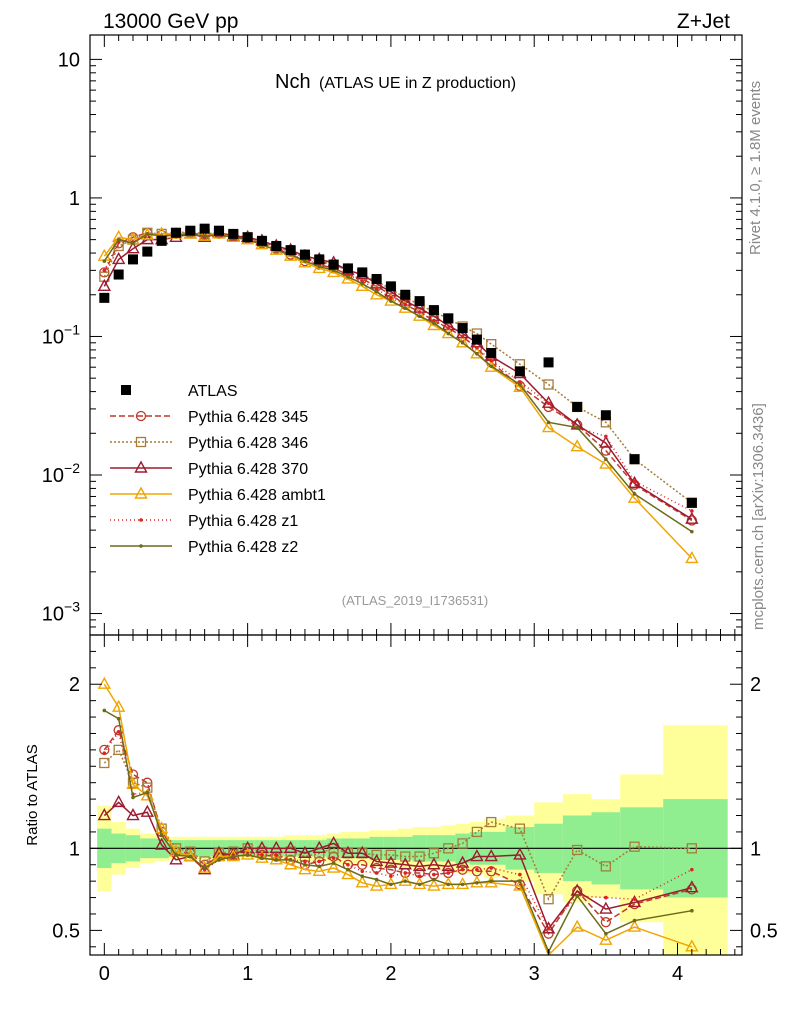 The height and width of the screenshot is (1024, 786). Describe the element at coordinates (677, 974) in the screenshot. I see `x-tick-label: 4` at that location.